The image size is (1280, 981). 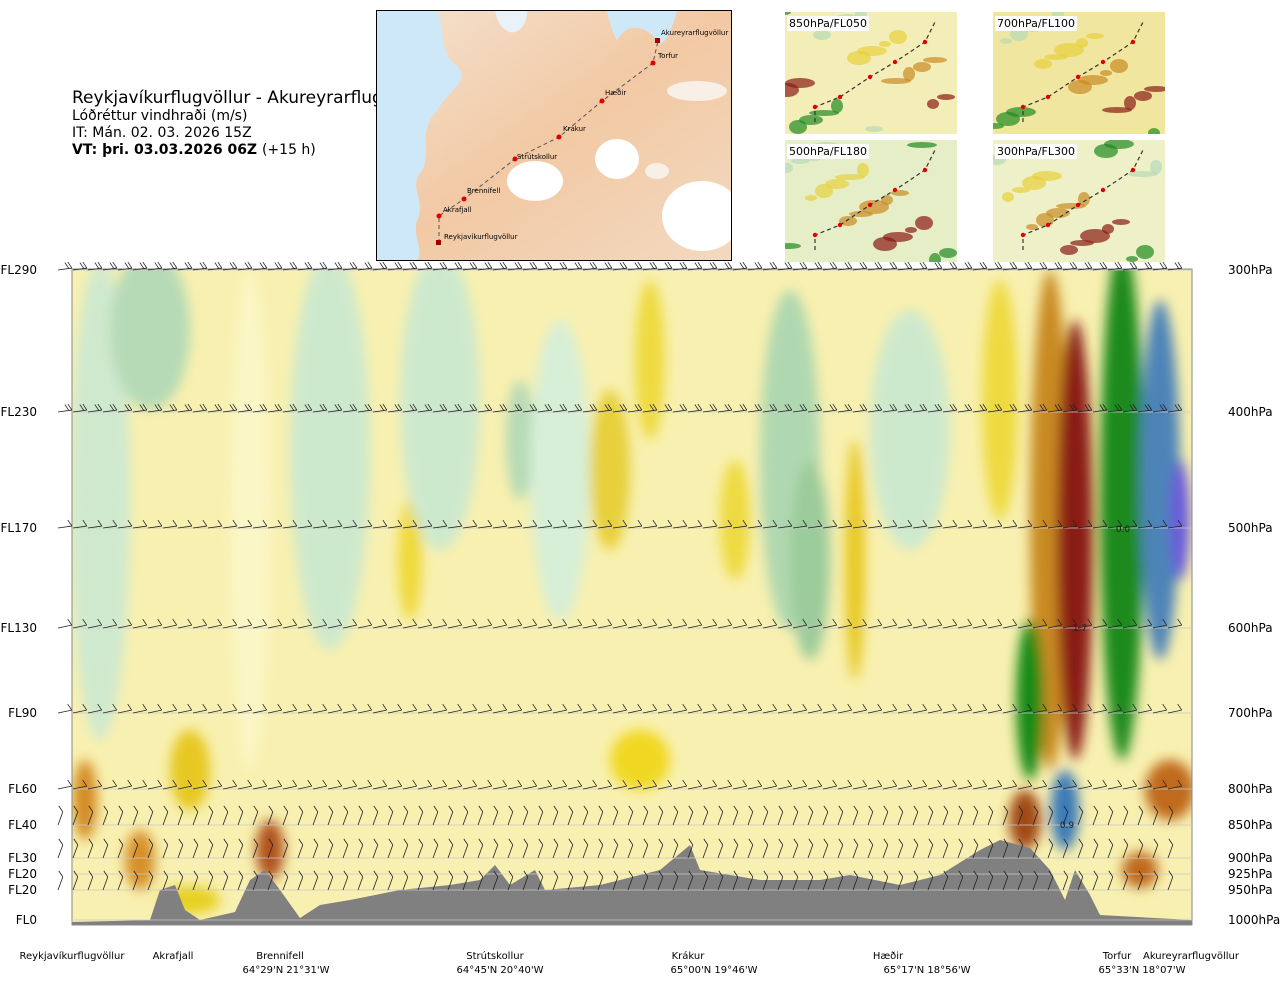 What do you see at coordinates (22, 713) in the screenshot?
I see `y-left-label: FL90` at bounding box center [22, 713].